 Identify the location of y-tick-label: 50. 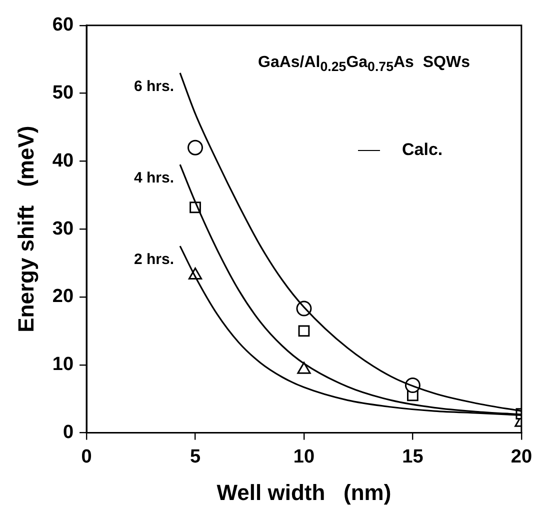
(63, 93).